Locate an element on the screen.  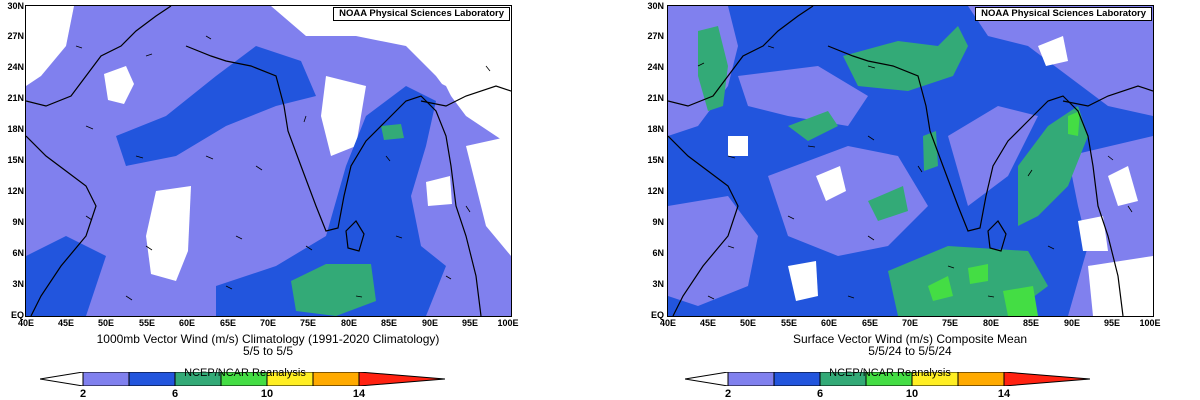
lon-tick: 45E is located at coordinates (708, 323).